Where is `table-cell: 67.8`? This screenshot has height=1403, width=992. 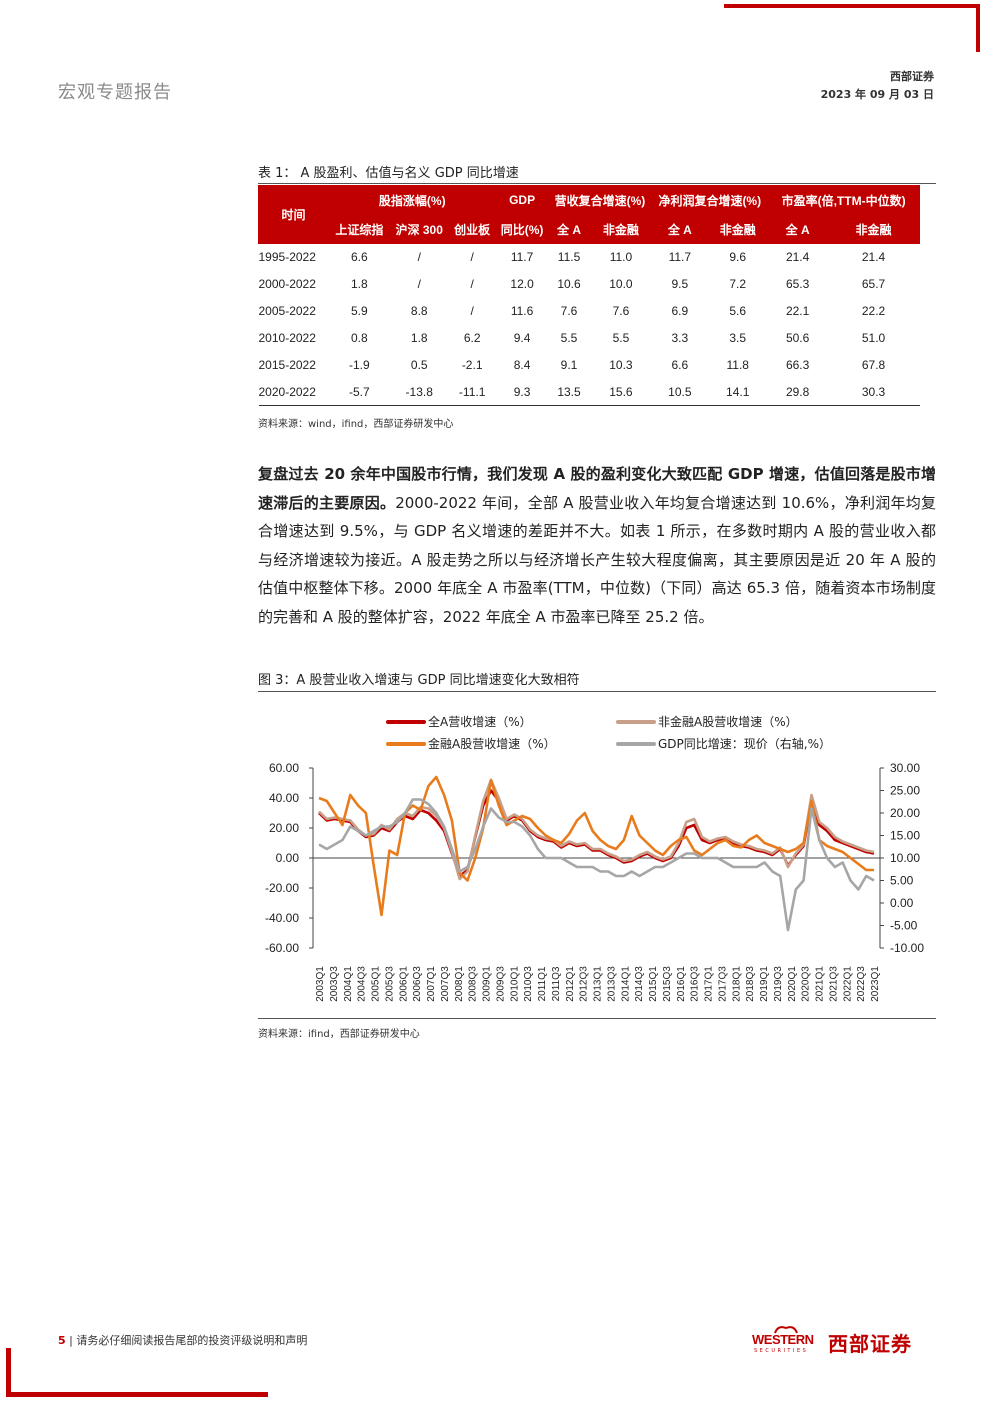
table-cell: 67.8 is located at coordinates (873, 365).